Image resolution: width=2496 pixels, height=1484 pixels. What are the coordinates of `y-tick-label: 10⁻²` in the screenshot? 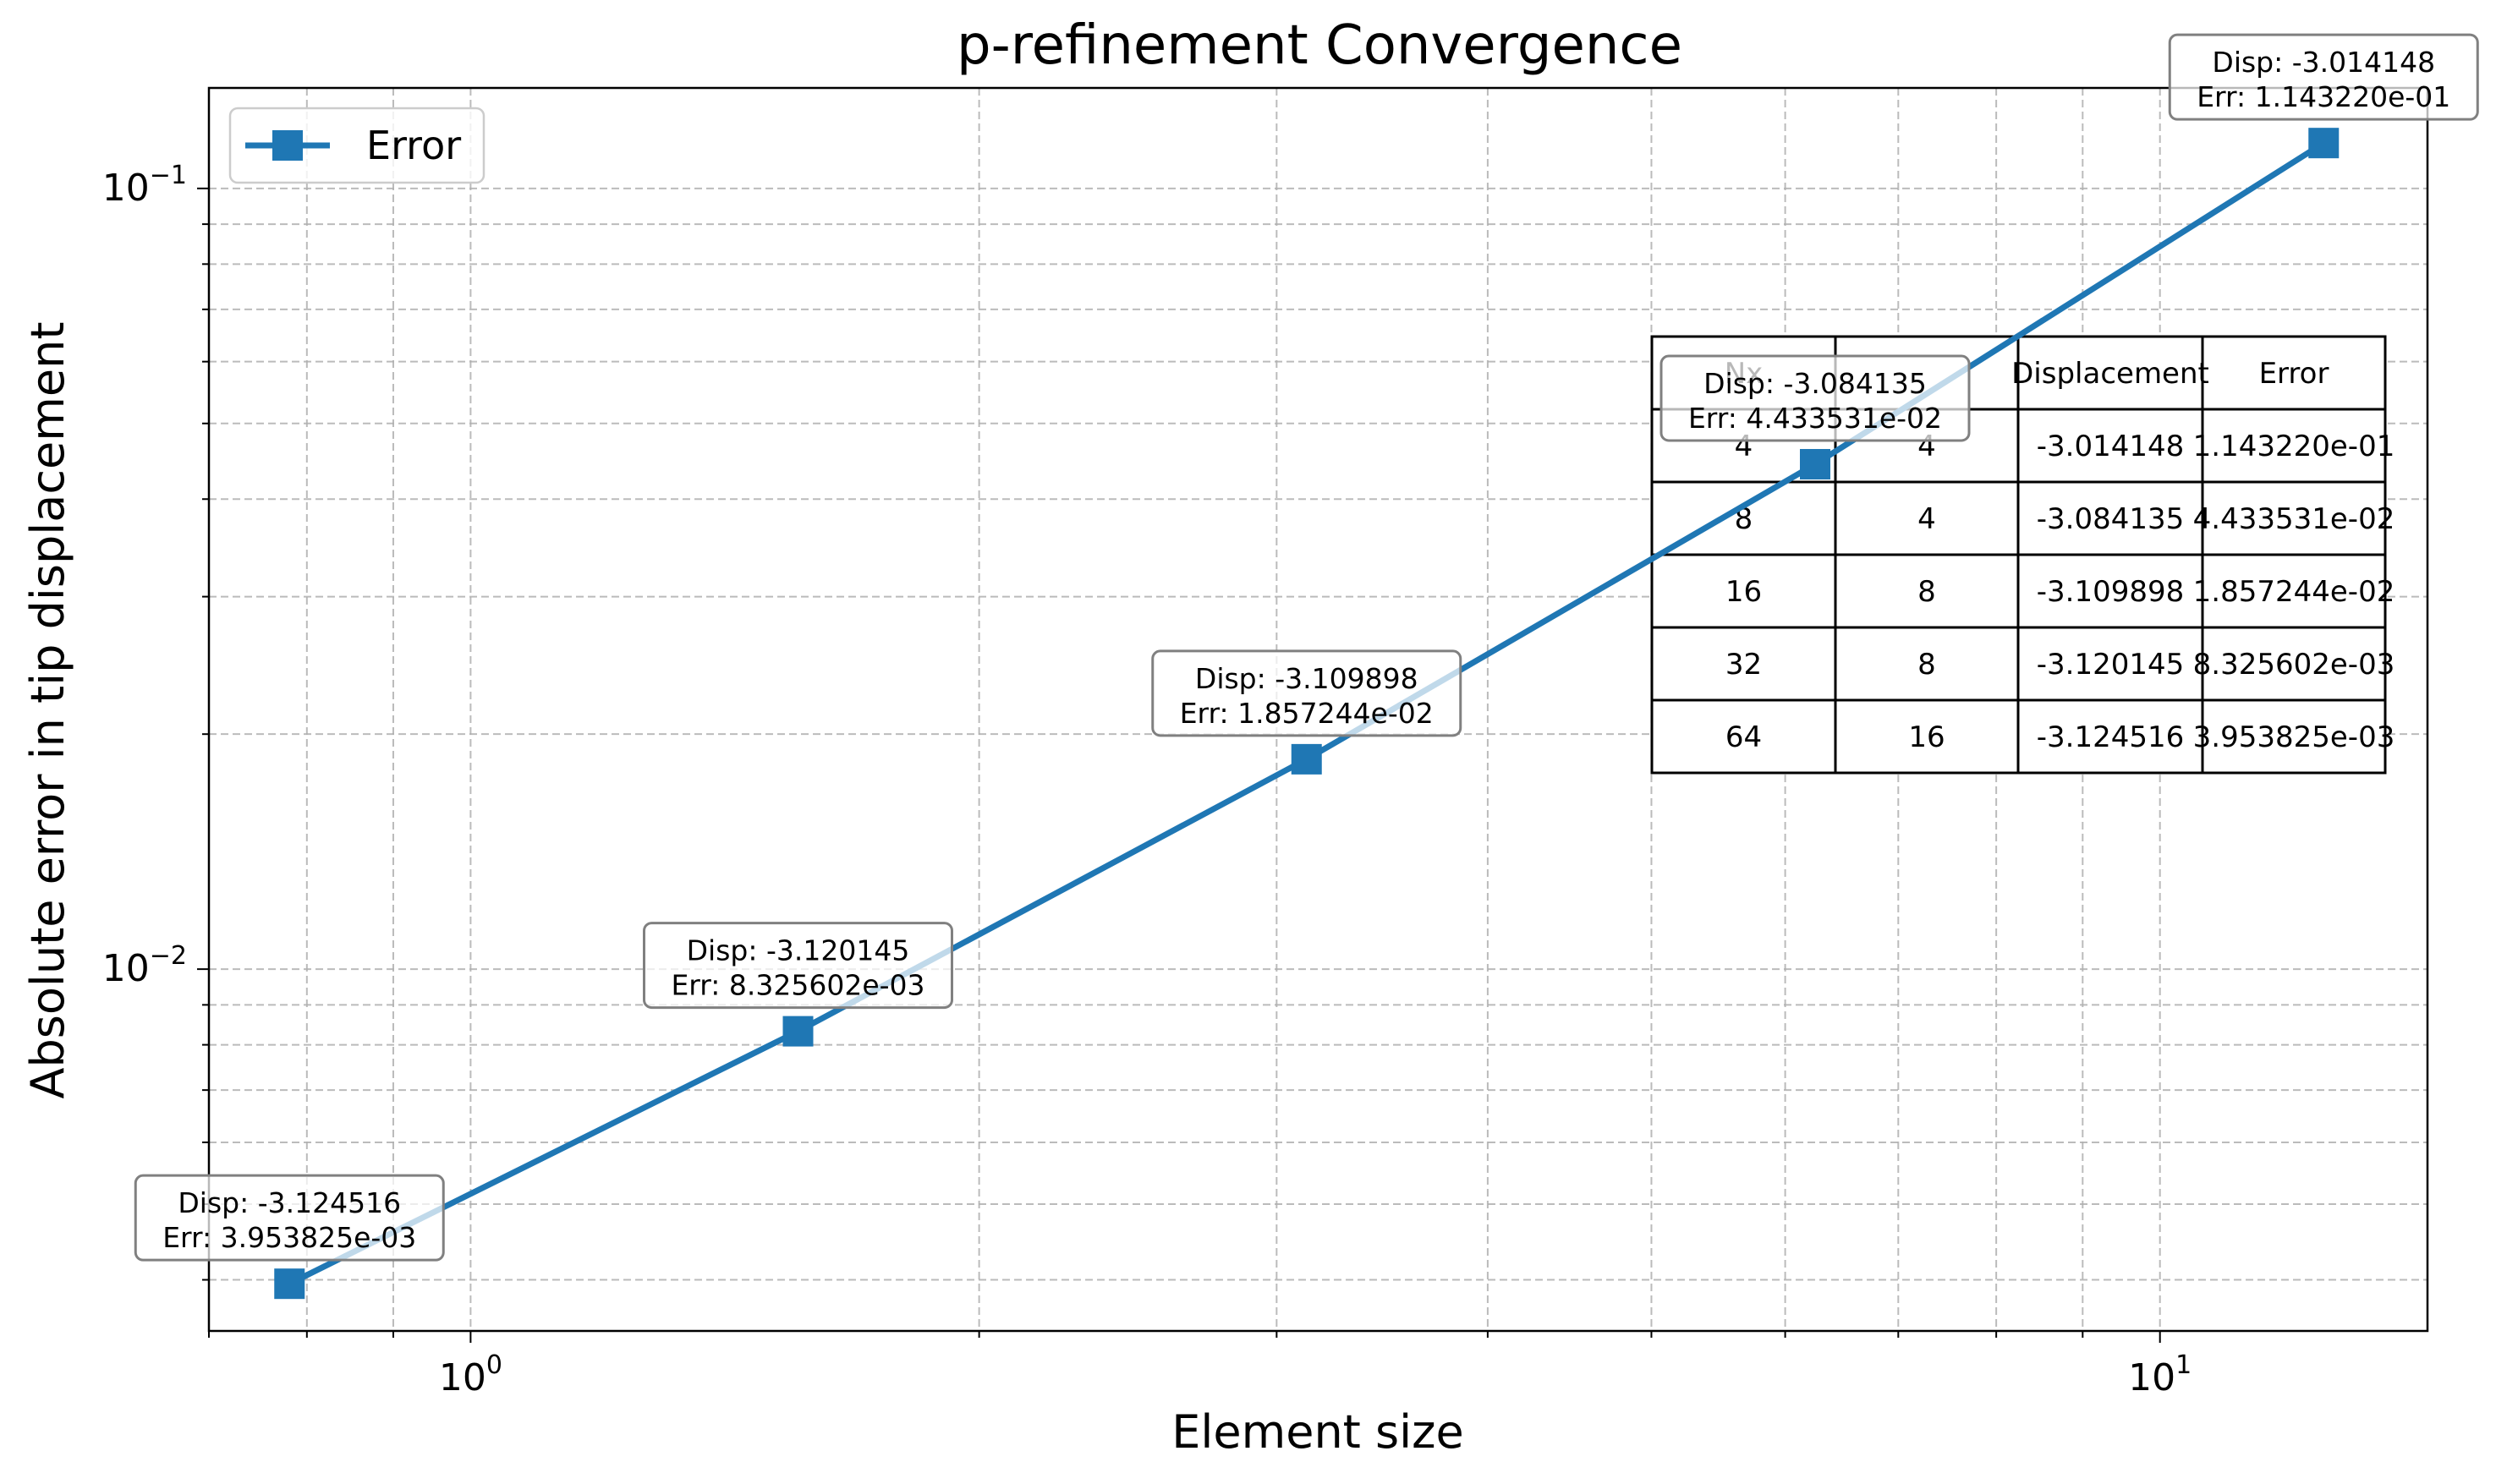 It's located at (144, 965).